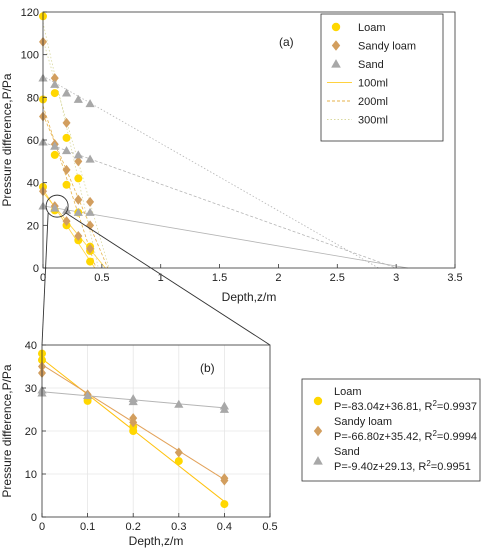 The height and width of the screenshot is (550, 484). What do you see at coordinates (31, 389) in the screenshot?
I see `y-tick-label: 30` at bounding box center [31, 389].